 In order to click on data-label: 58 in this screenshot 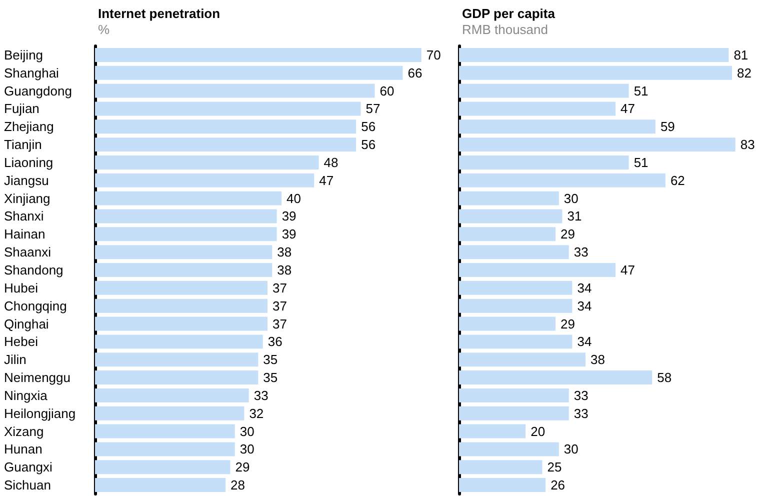, I will do `click(664, 378)`.